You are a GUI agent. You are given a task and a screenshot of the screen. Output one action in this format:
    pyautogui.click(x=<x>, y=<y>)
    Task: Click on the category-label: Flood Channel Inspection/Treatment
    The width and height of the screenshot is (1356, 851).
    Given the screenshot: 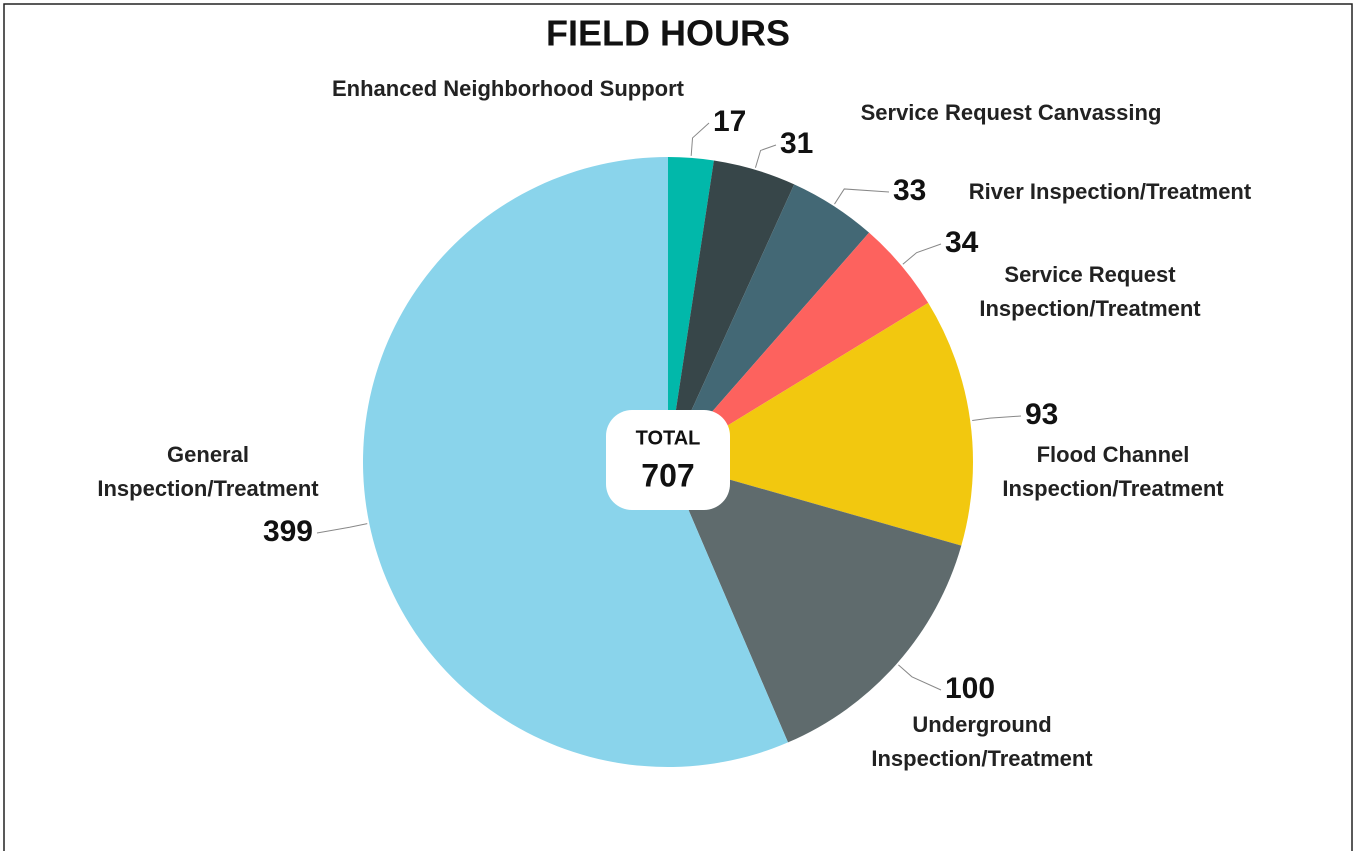 What is the action you would take?
    pyautogui.click(x=1113, y=471)
    